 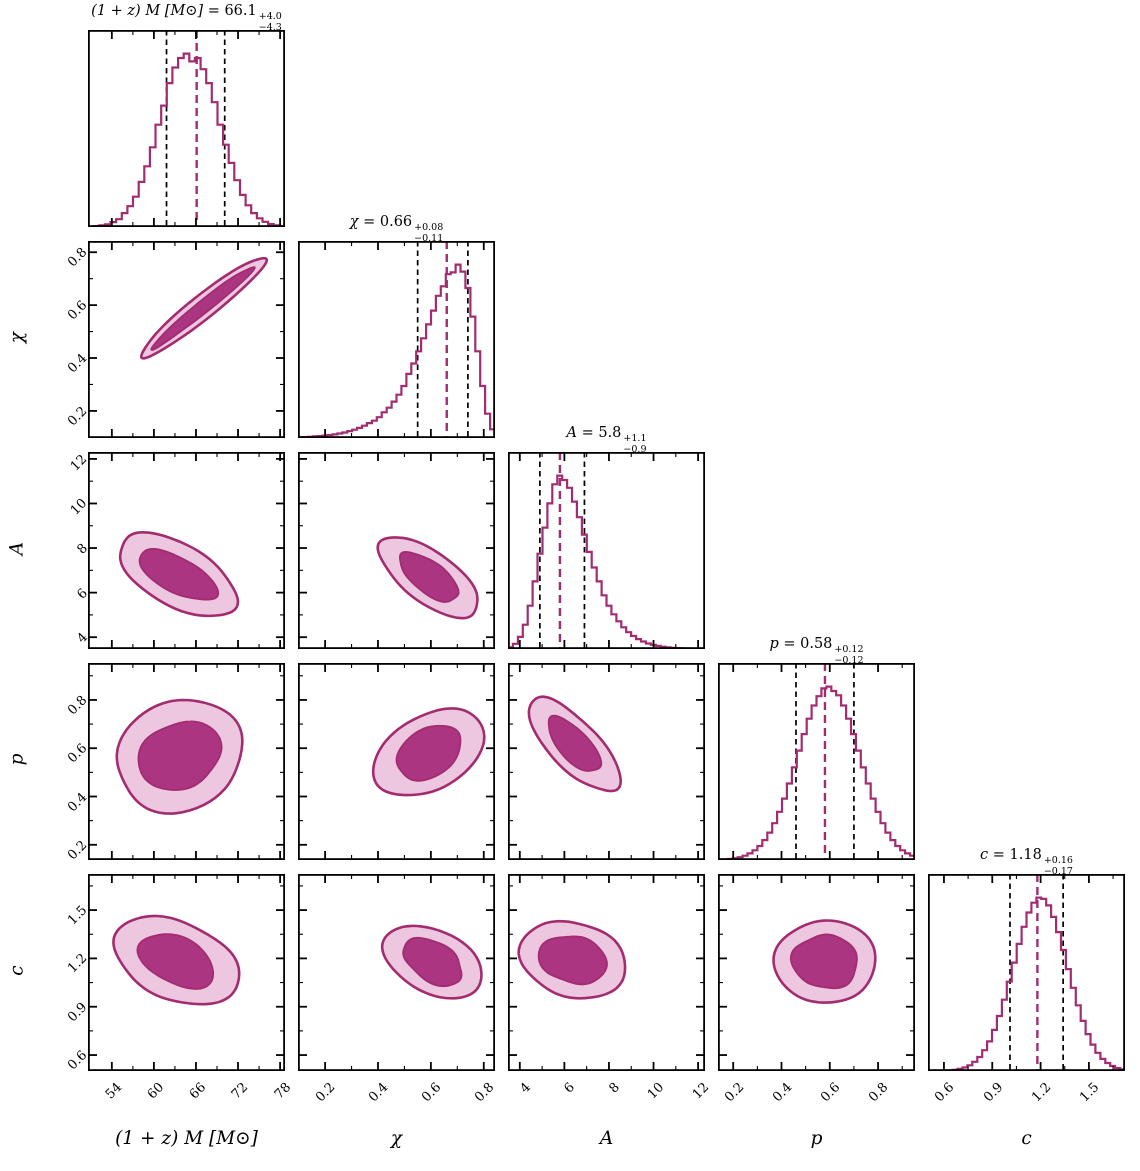 I want to click on panel-hist-p, so click(x=816, y=761).